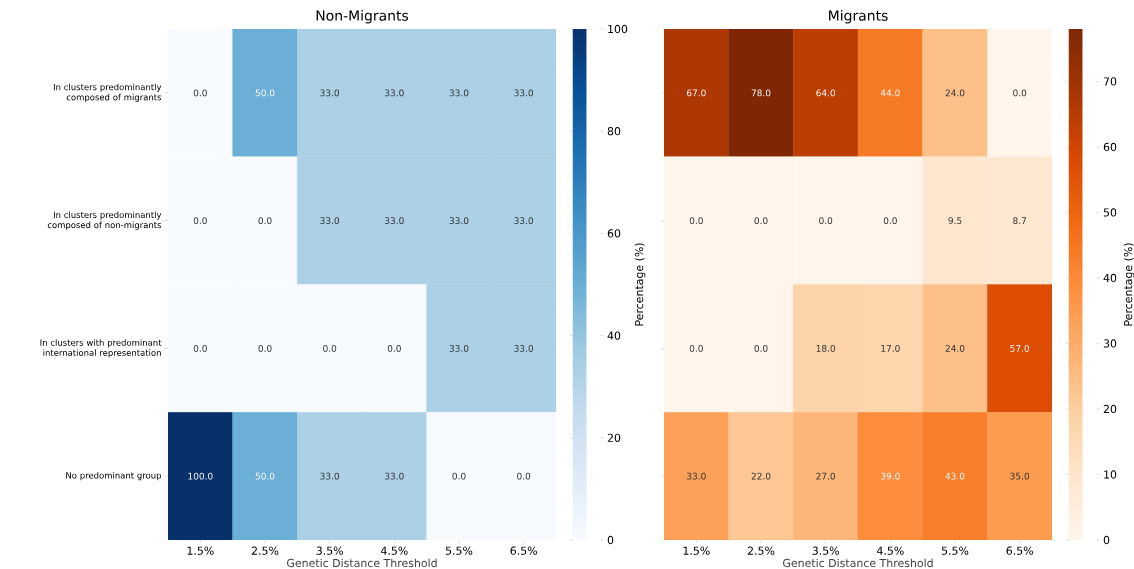  What do you see at coordinates (1110, 343) in the screenshot?
I see `color-bar-label: 30` at bounding box center [1110, 343].